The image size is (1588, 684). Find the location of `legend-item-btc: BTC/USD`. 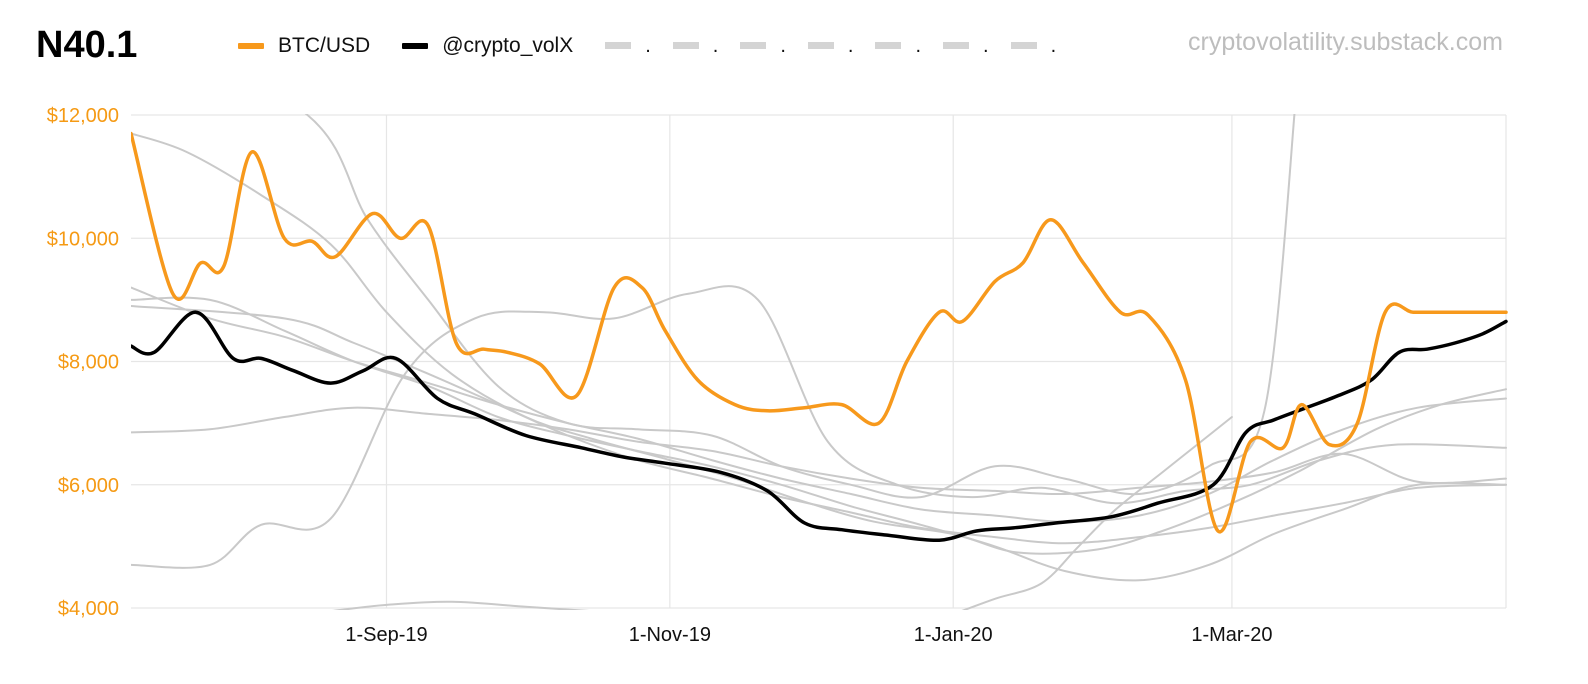

legend-item-btc: BTC/USD is located at coordinates (304, 46).